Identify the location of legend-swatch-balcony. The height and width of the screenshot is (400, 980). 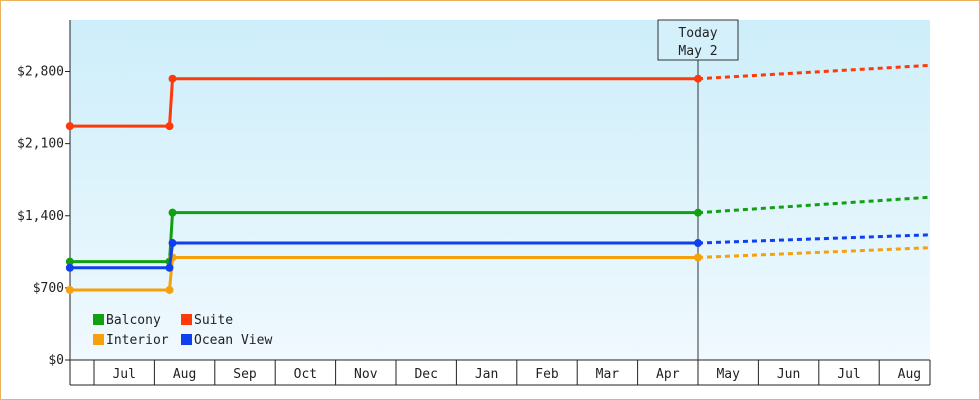
(98, 319).